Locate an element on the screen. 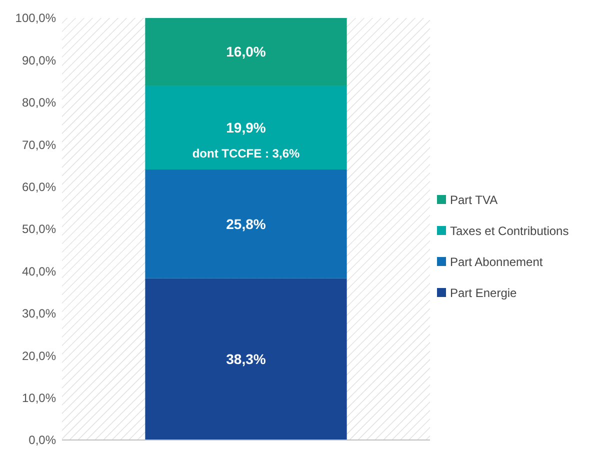 The height and width of the screenshot is (451, 603). data-label: 16,0% is located at coordinates (246, 52).